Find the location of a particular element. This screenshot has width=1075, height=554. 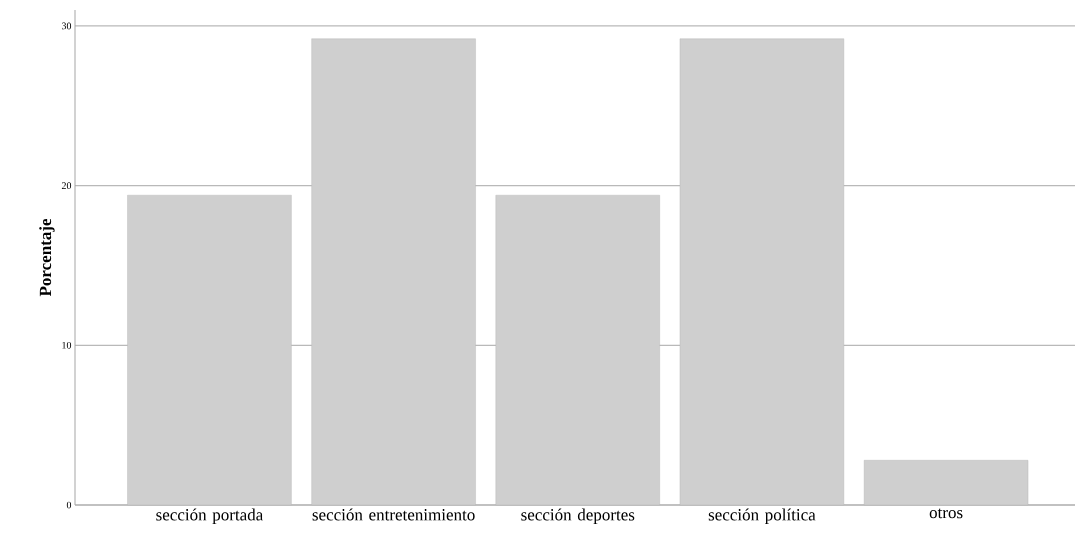

x-tick-label: sección portada is located at coordinates (210, 516).